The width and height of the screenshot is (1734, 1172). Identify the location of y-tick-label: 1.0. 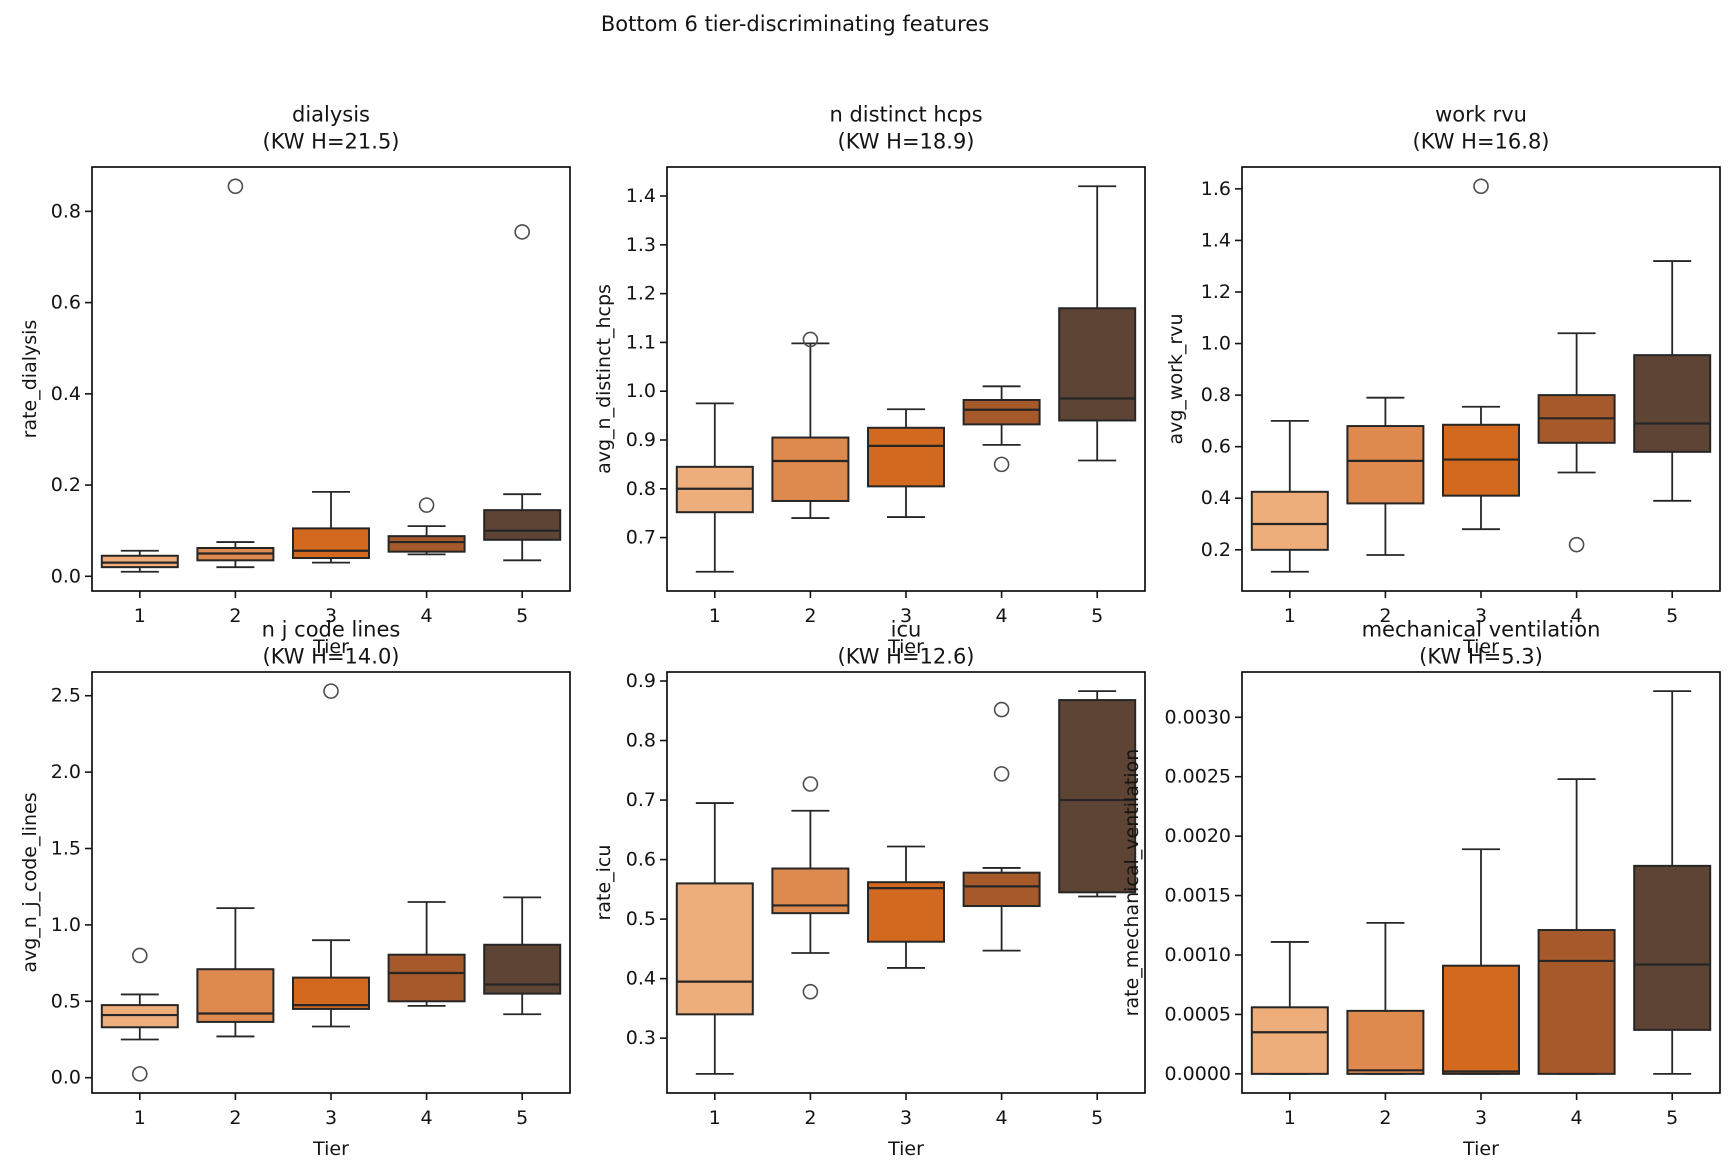
(1216, 344).